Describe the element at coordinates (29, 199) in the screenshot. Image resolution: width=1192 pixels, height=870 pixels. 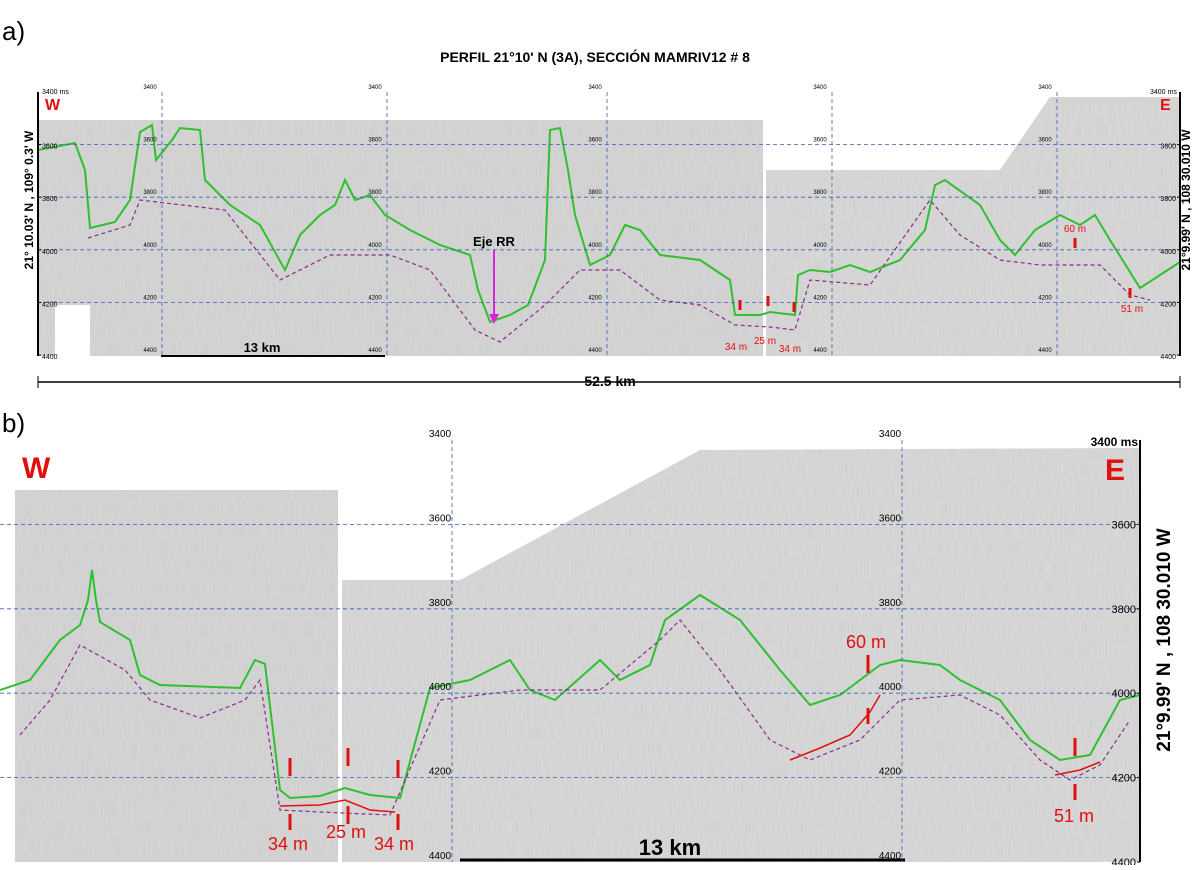
I see `left-coordinate: 21° 10.03' N , 109° 0.3' W` at that location.